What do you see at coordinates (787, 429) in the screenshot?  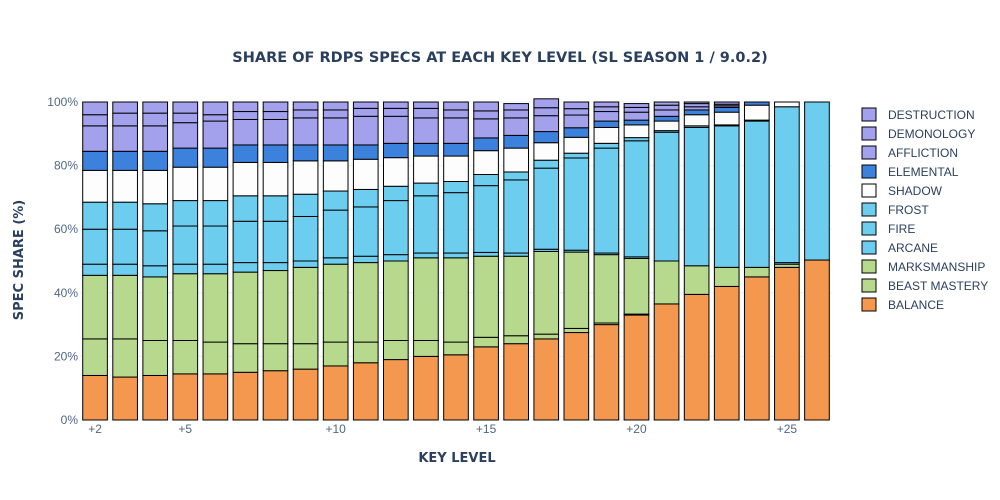 I see `x-tick-label: +25` at bounding box center [787, 429].